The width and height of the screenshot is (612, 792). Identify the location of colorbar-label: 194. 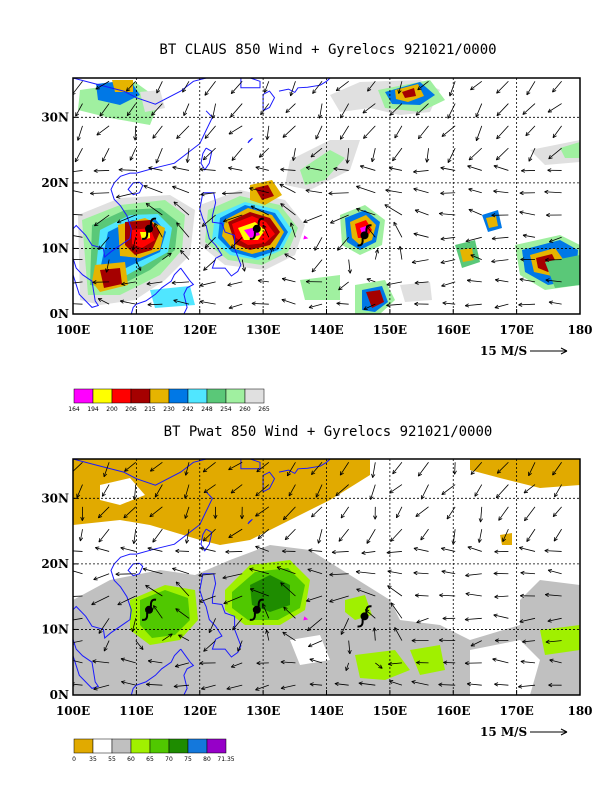
(93, 409).